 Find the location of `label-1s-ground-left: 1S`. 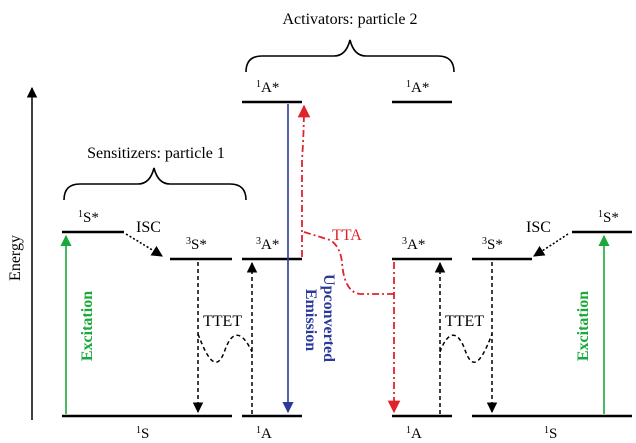

label-1s-ground-left: 1S is located at coordinates (142, 433).